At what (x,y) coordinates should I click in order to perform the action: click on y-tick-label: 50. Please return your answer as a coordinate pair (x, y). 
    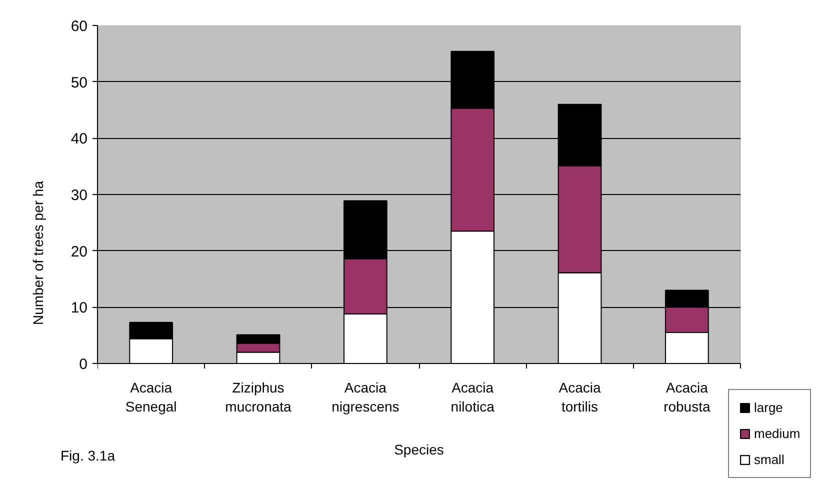
    Looking at the image, I should click on (79, 83).